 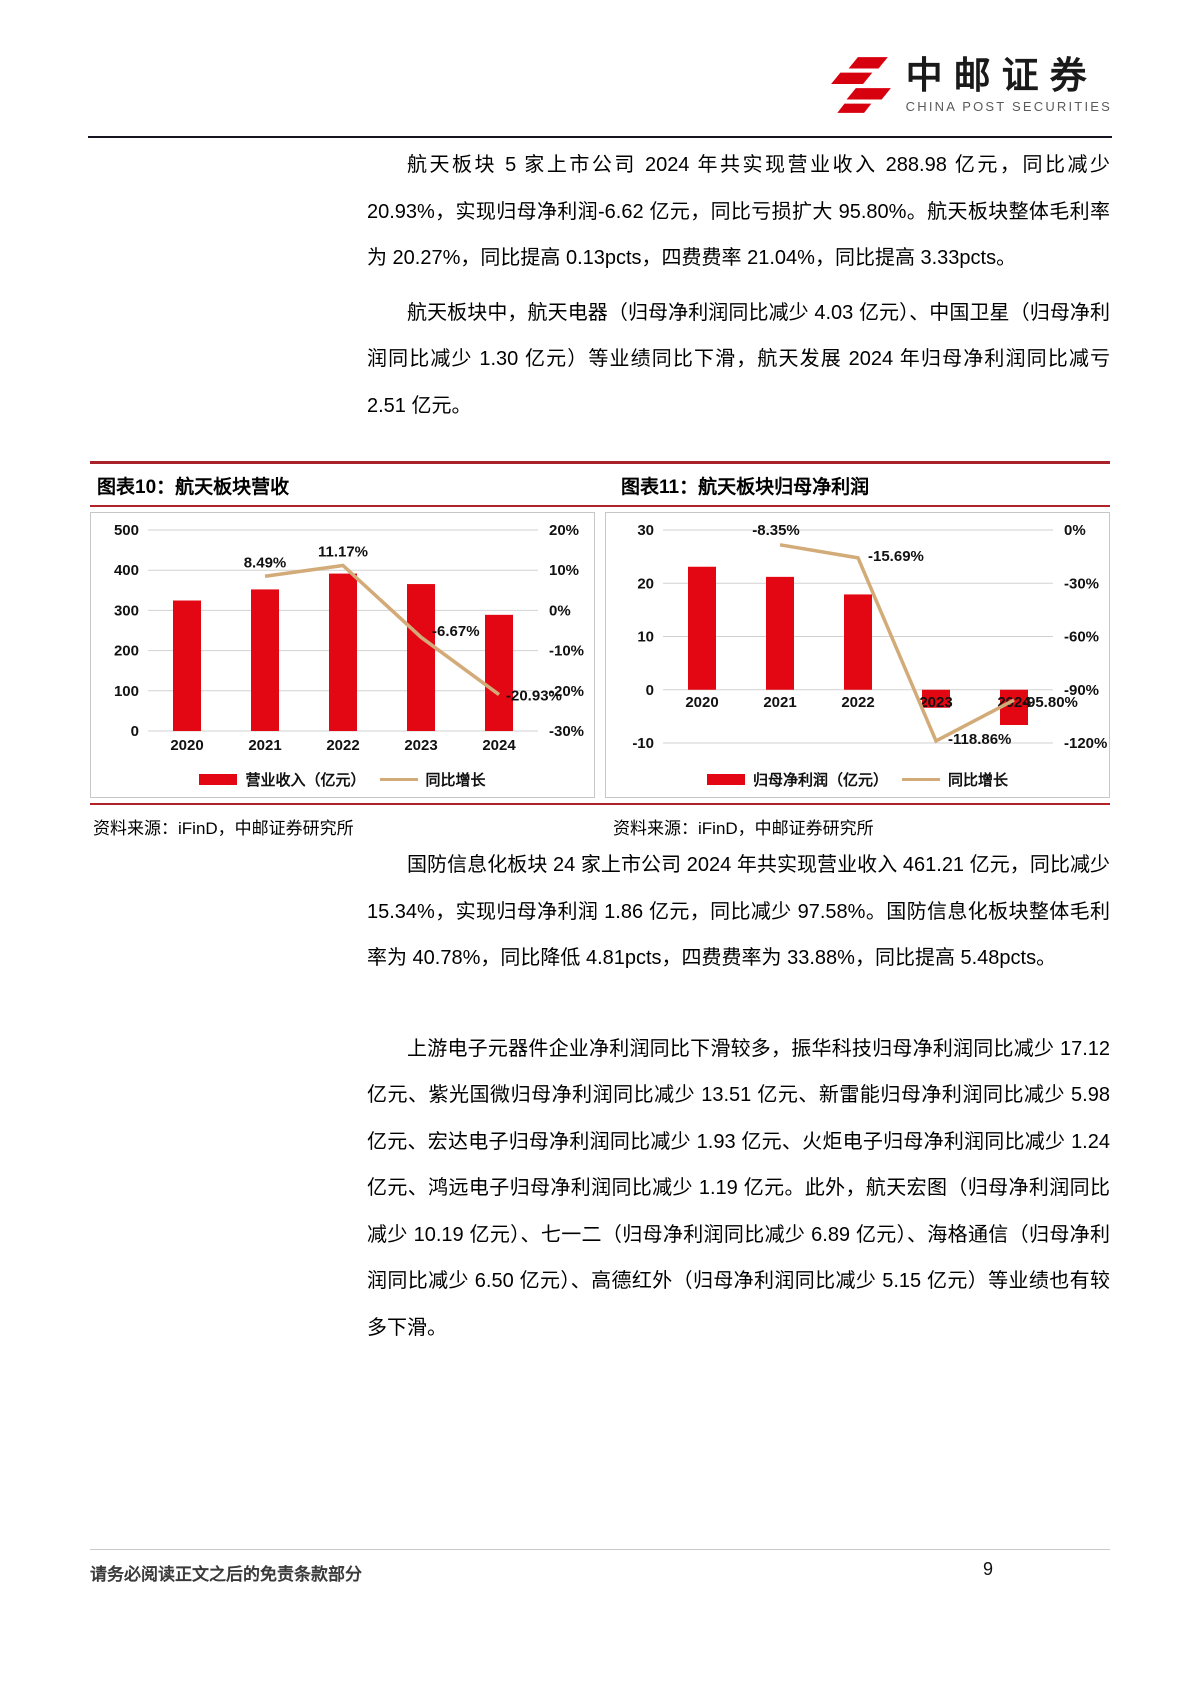 What do you see at coordinates (600, 506) in the screenshot?
I see `figure-title-rule` at bounding box center [600, 506].